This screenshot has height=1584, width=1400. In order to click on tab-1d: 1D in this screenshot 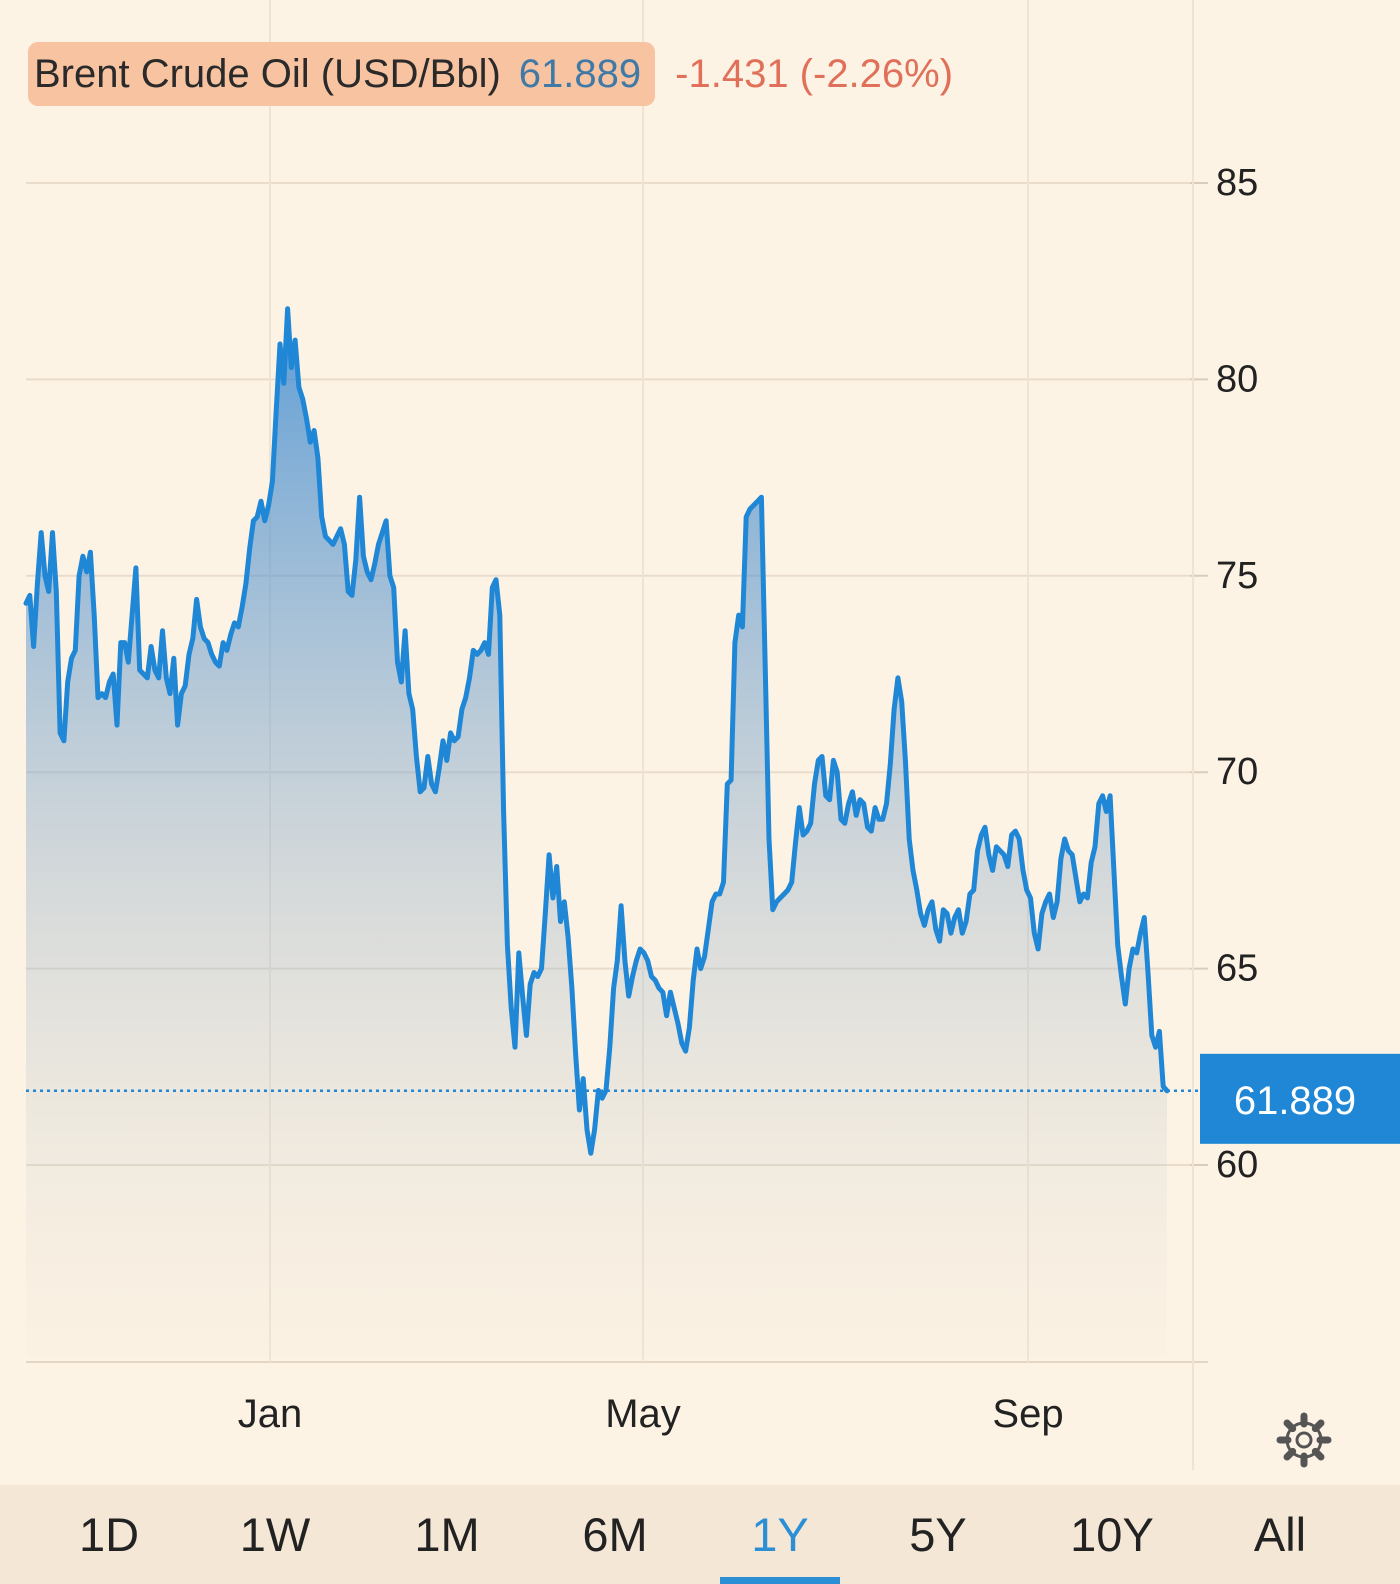, I will do `click(109, 1534)`.